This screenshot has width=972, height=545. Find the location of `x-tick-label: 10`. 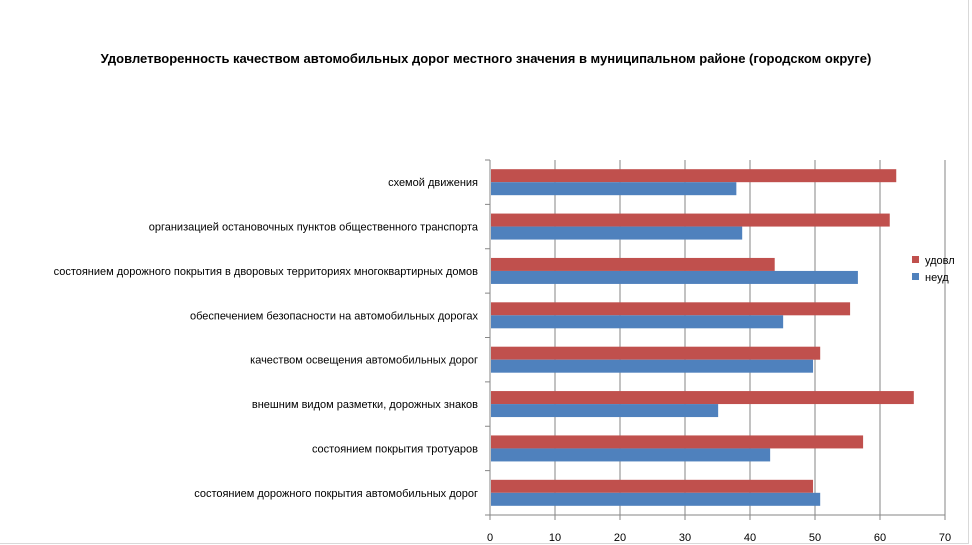

x-tick-label: 10 is located at coordinates (555, 538).